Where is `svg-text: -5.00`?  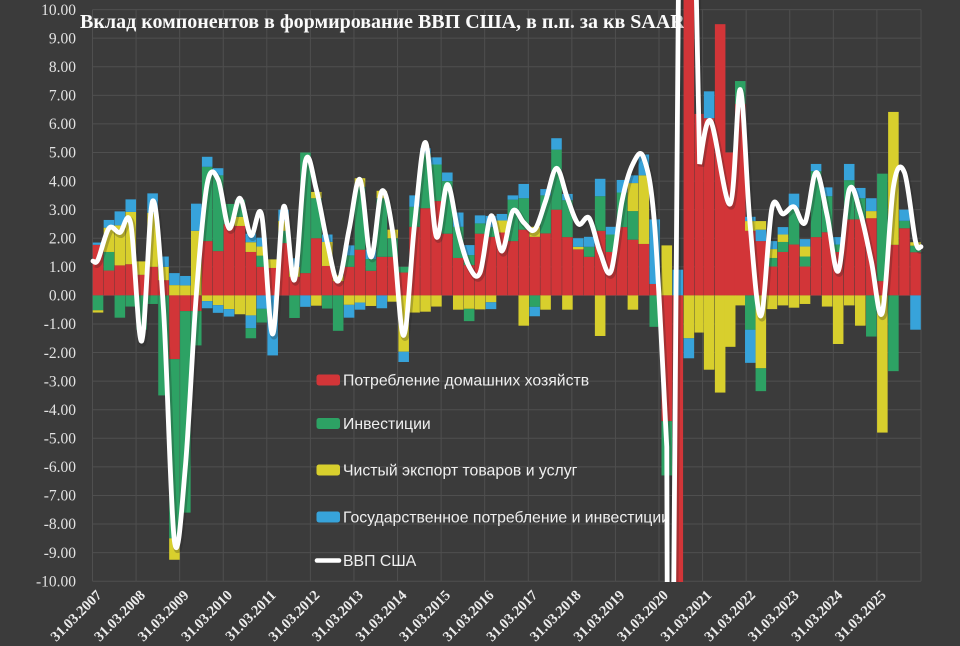 svg-text: -5.00 is located at coordinates (60, 439).